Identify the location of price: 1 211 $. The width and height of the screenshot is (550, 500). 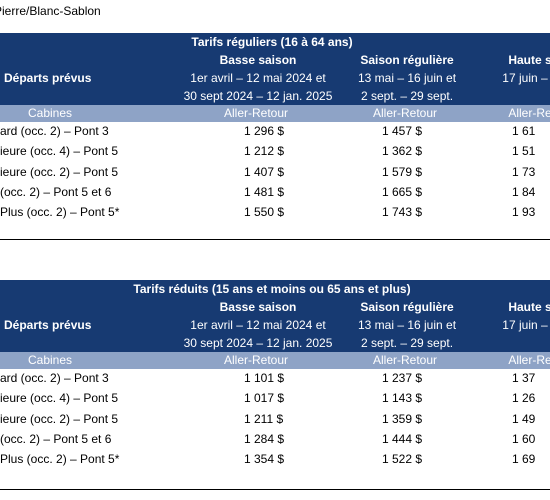
(264, 418).